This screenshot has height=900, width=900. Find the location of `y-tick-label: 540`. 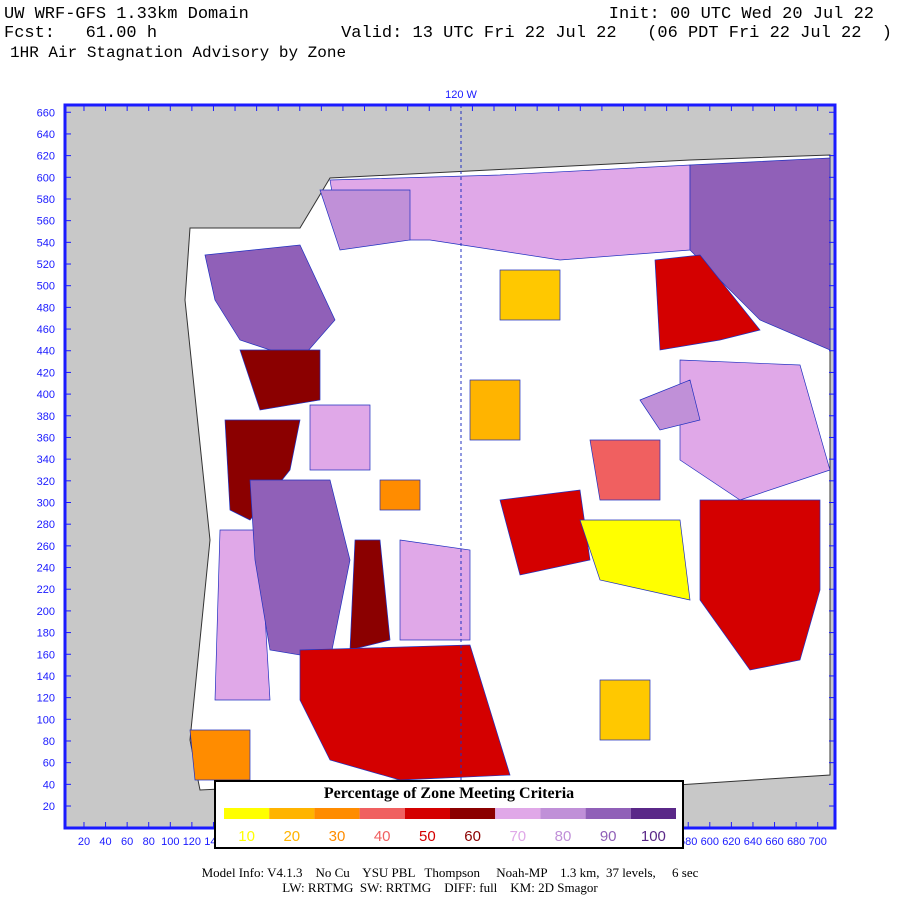

y-tick-label: 540 is located at coordinates (46, 243).